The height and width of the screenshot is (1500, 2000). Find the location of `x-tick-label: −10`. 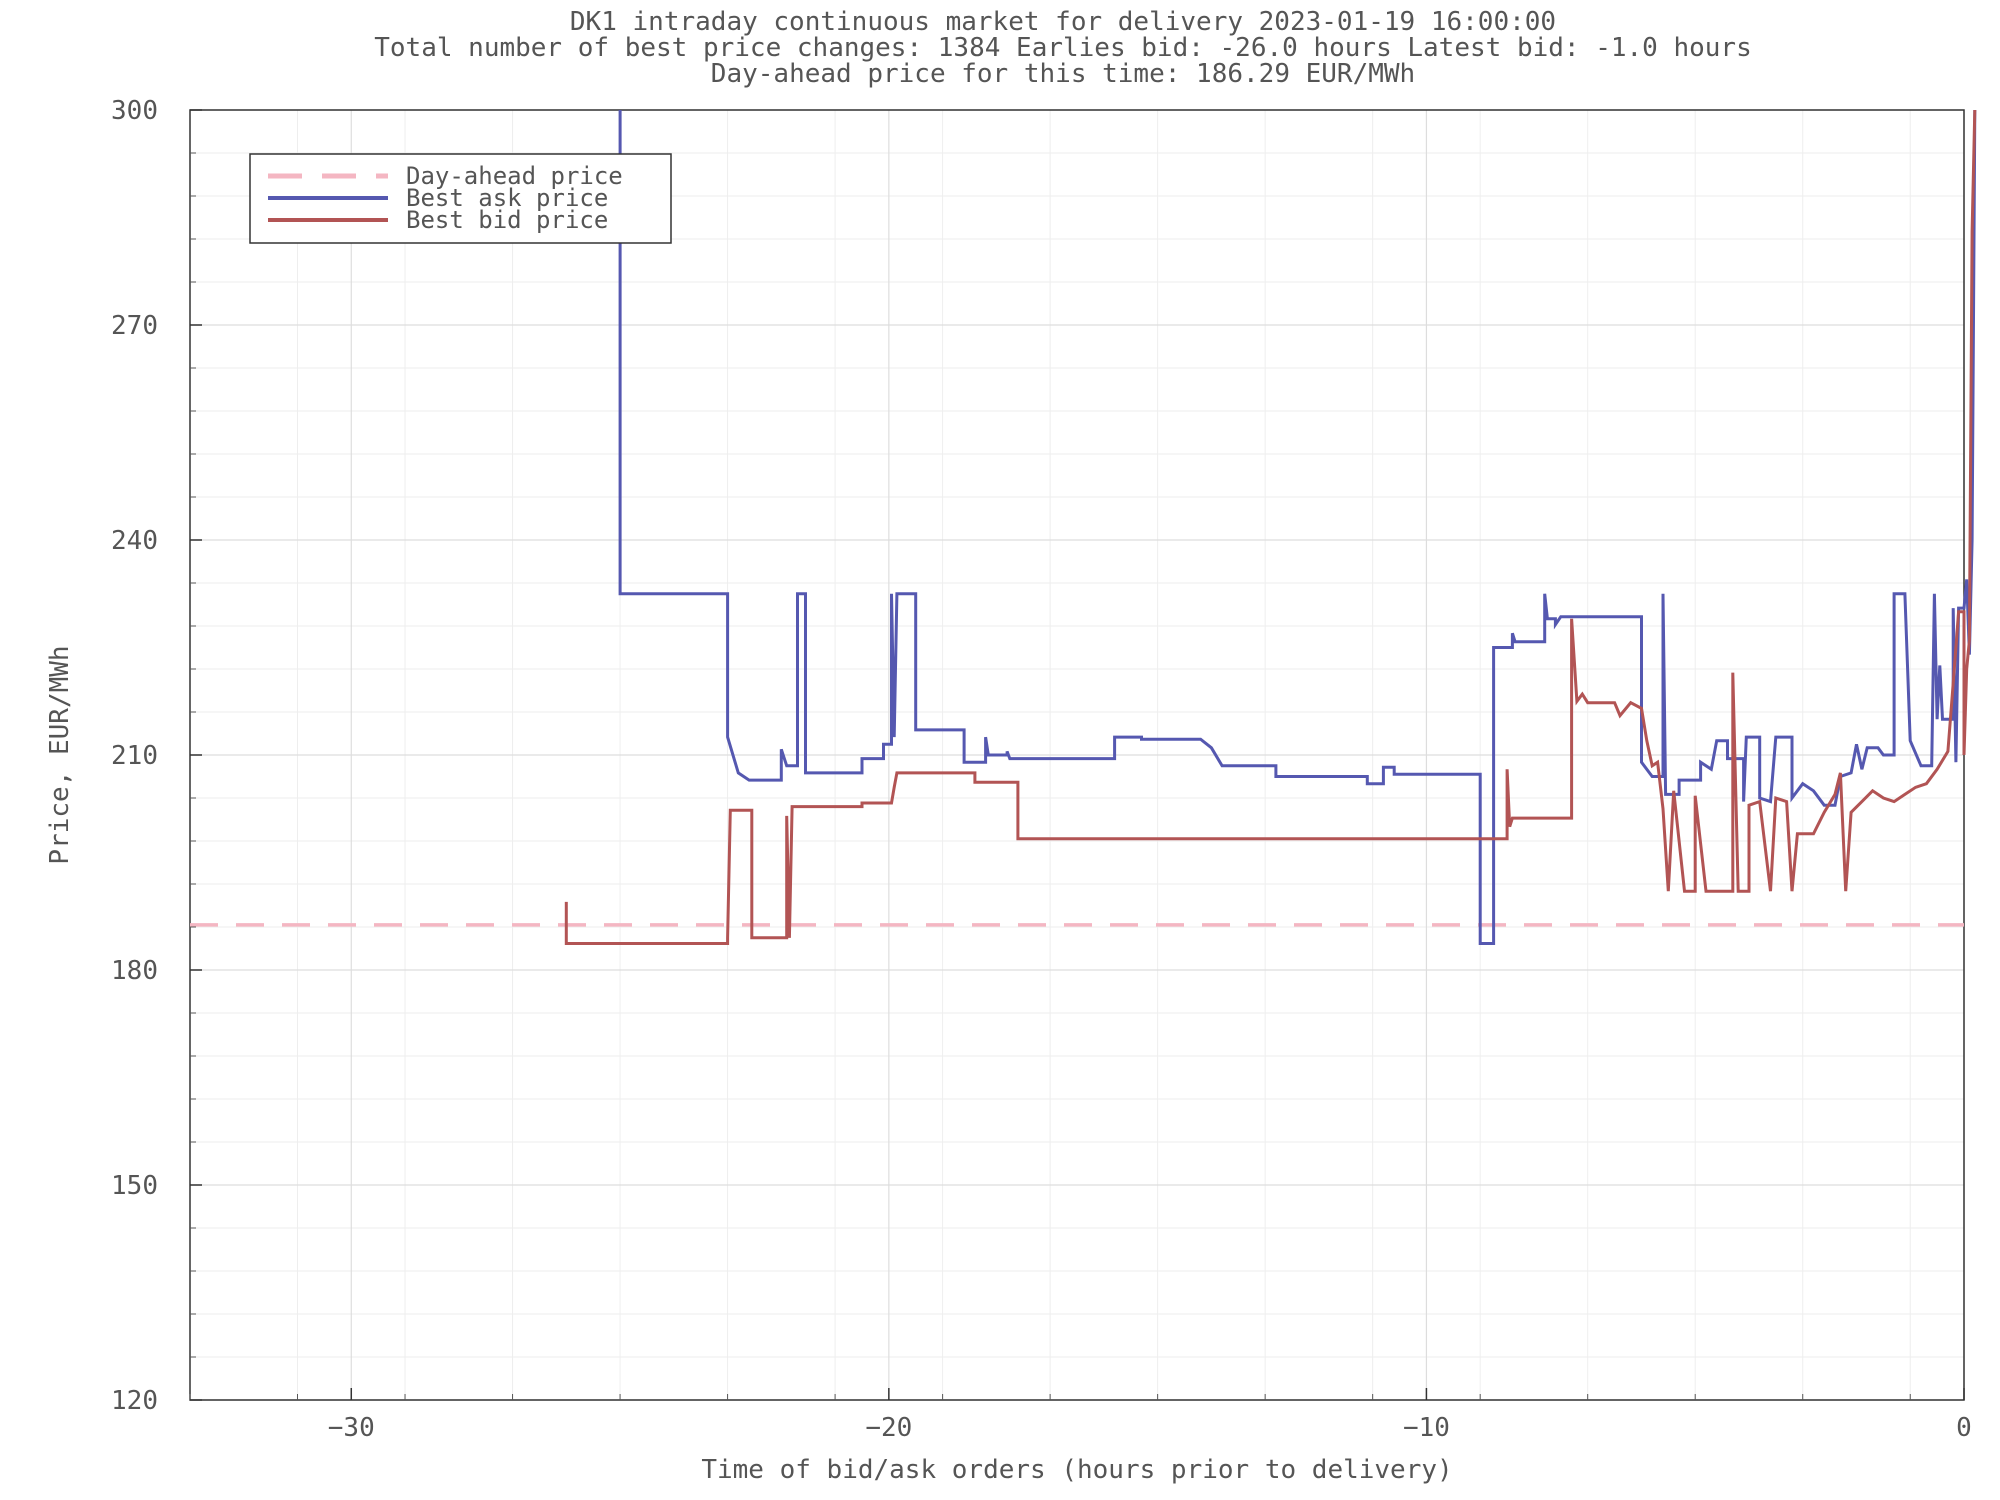

x-tick-label: −10 is located at coordinates (1426, 1428).